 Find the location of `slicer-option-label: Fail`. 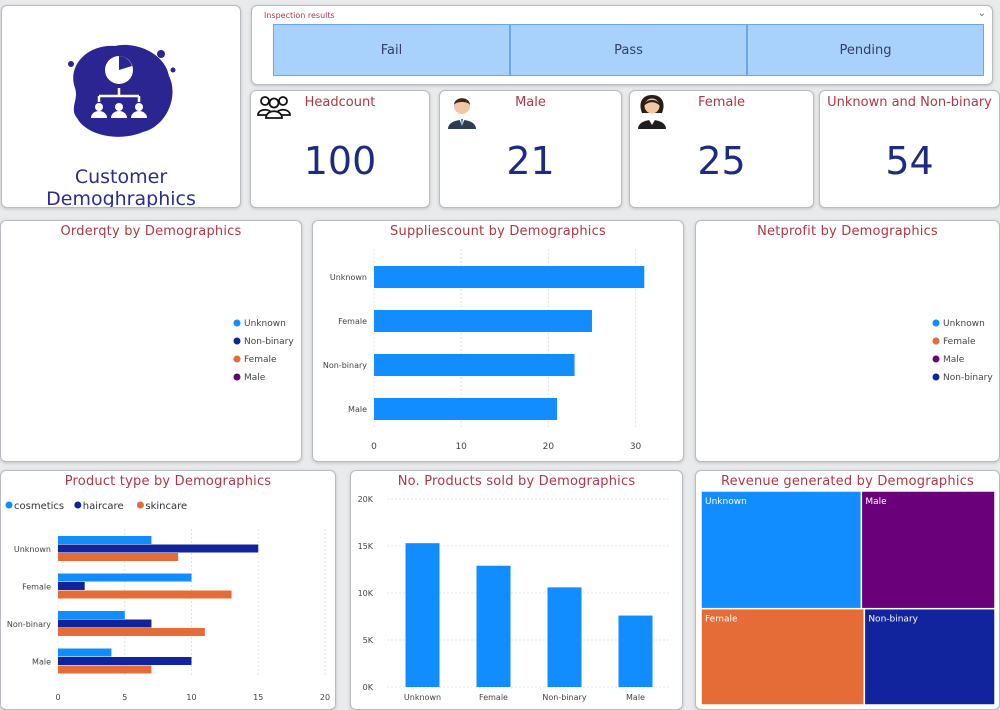

slicer-option-label: Fail is located at coordinates (391, 50).